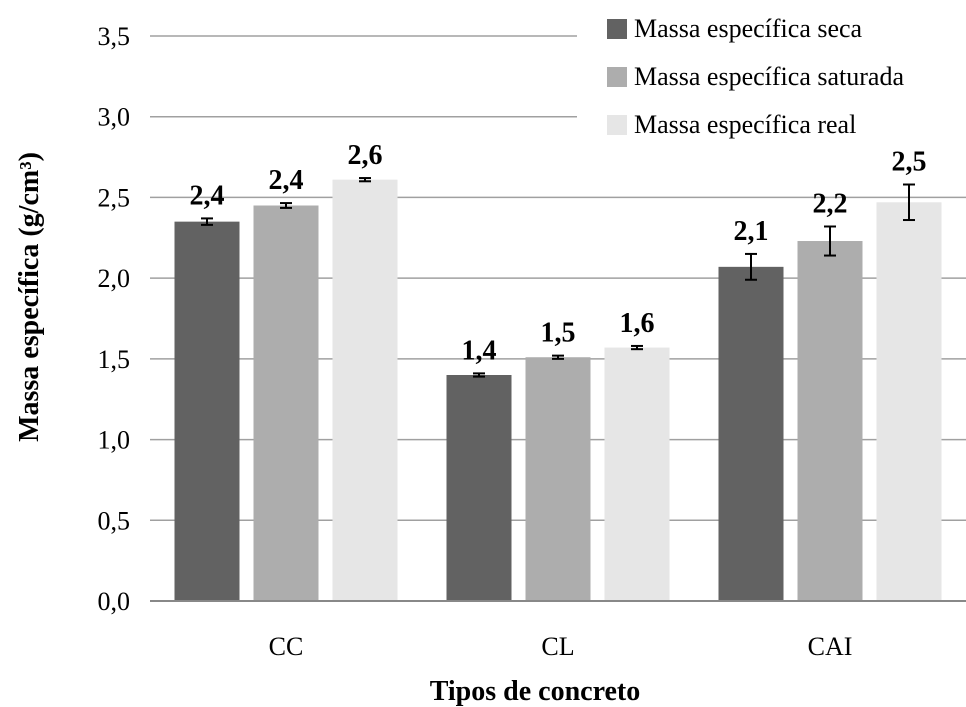 Image resolution: width=966 pixels, height=707 pixels. I want to click on y-tick-label: 0,5, so click(114, 520).